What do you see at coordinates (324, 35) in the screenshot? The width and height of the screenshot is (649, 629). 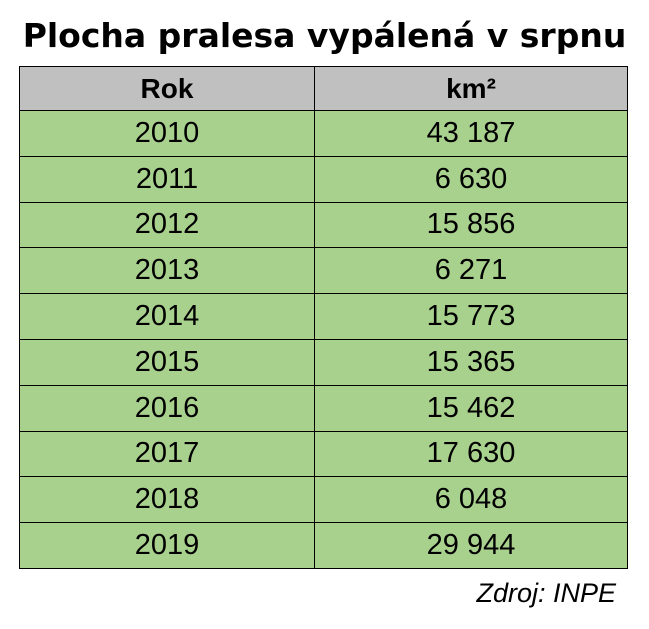 I see `table-title: Plocha pralesa vypálená v srpnu` at bounding box center [324, 35].